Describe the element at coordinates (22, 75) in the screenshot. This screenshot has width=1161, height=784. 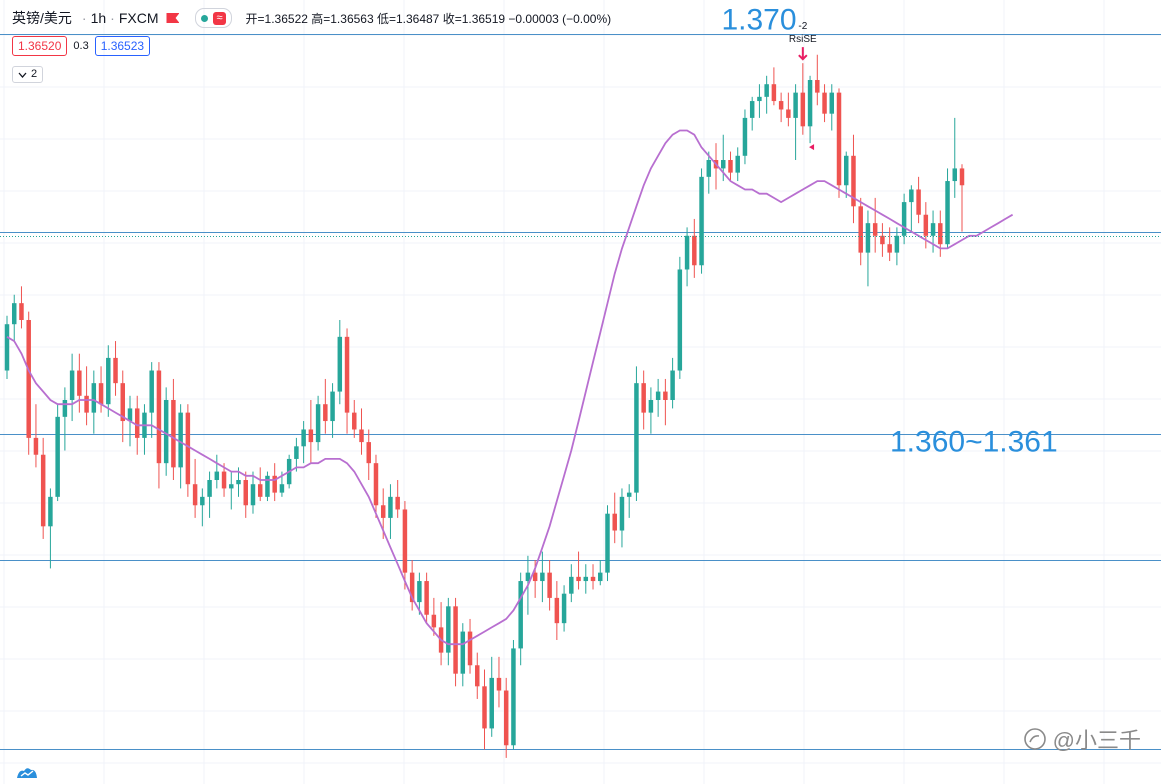
I see `chevron-down-icon` at that location.